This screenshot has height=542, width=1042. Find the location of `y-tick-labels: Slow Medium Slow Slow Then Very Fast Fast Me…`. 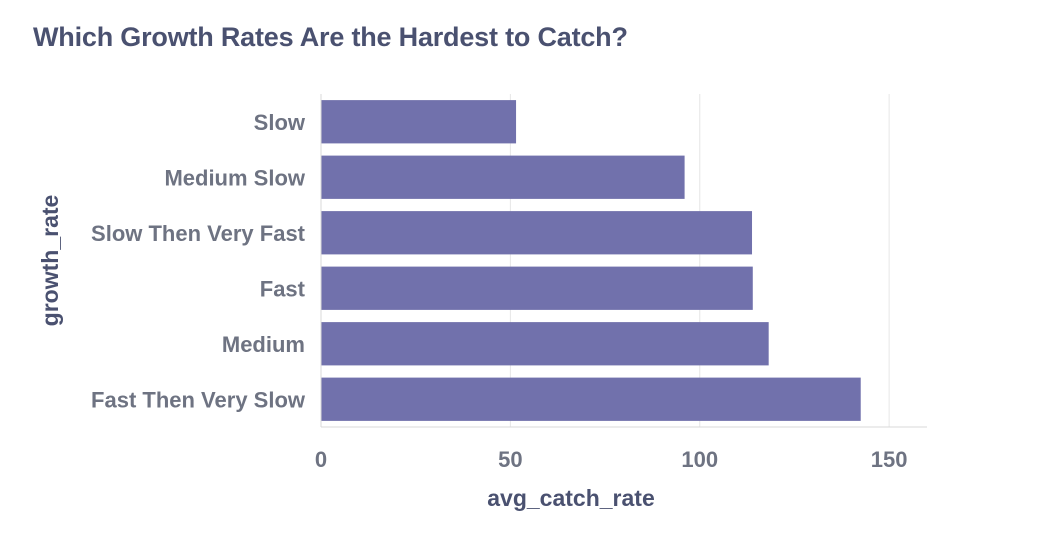

y-tick-labels: Slow Medium Slow Slow Then Very Fast Fast Me… is located at coordinates (198, 261).